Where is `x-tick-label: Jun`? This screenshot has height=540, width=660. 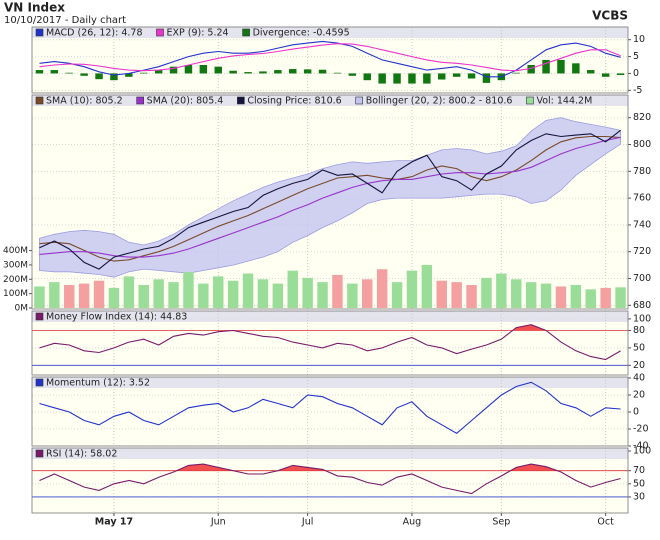
x-tick-label: Jun is located at coordinates (218, 522).